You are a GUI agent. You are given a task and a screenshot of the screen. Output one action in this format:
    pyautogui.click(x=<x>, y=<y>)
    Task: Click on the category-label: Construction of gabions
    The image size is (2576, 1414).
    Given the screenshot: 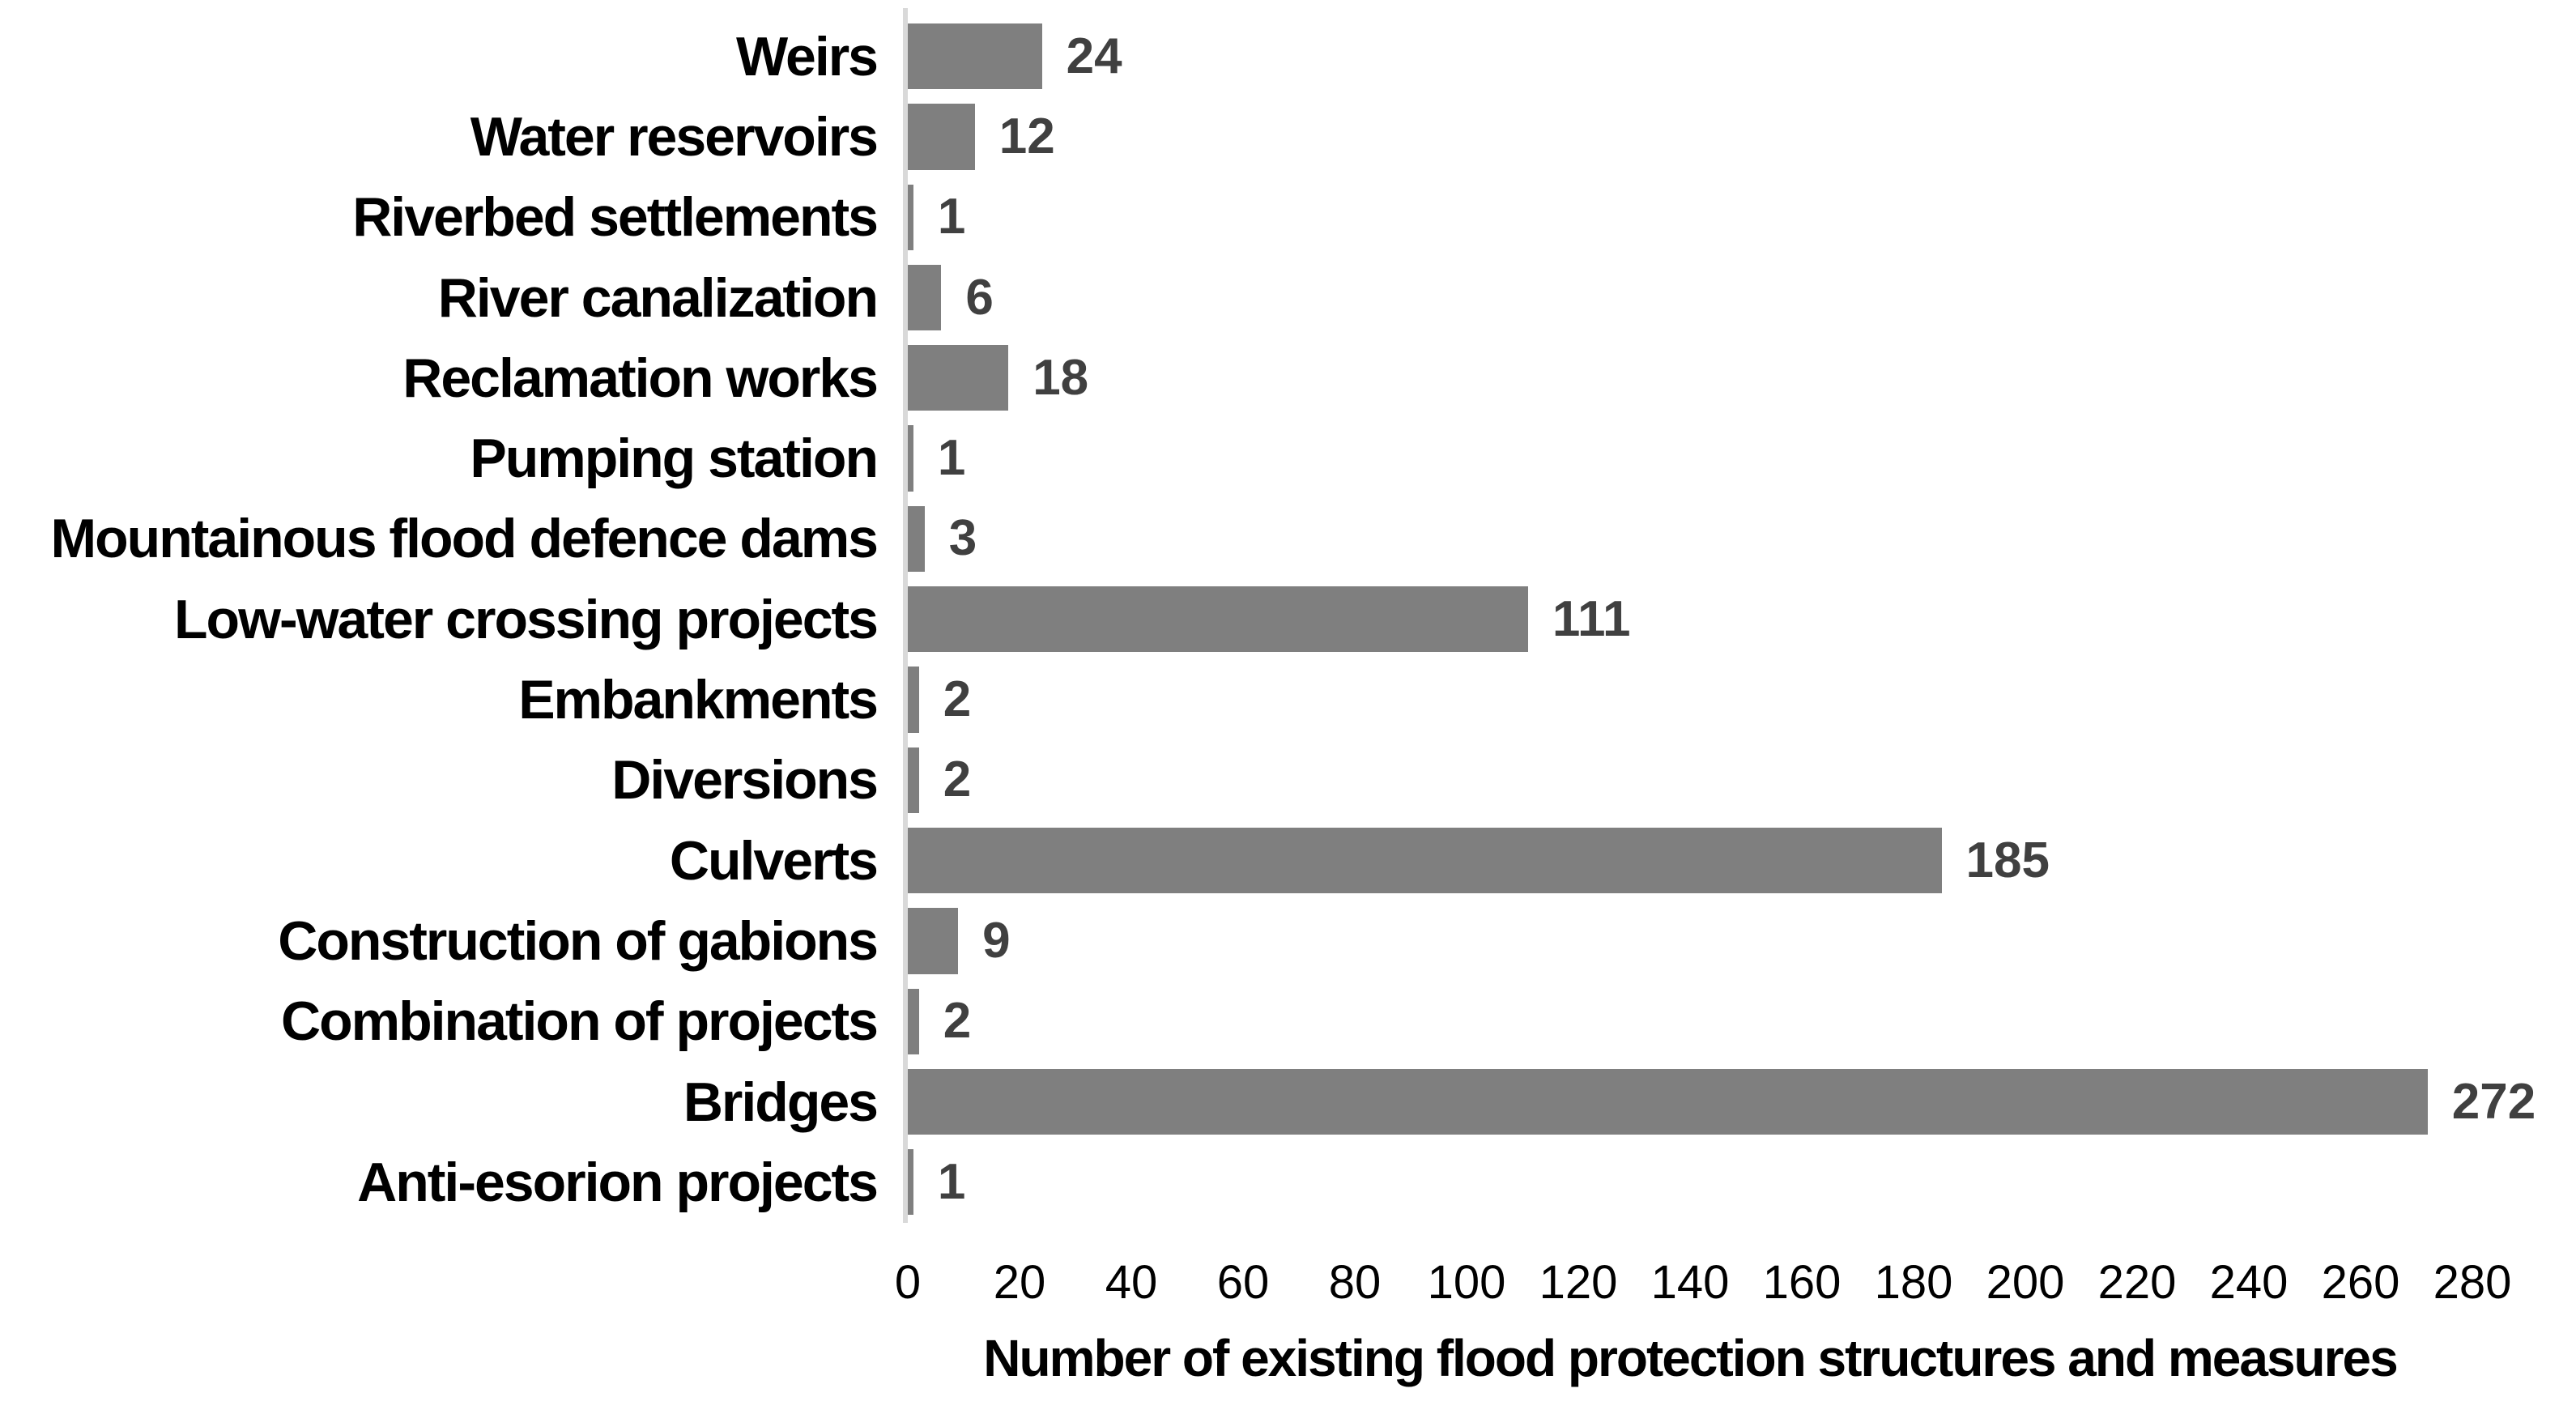 What is the action you would take?
    pyautogui.click(x=578, y=940)
    